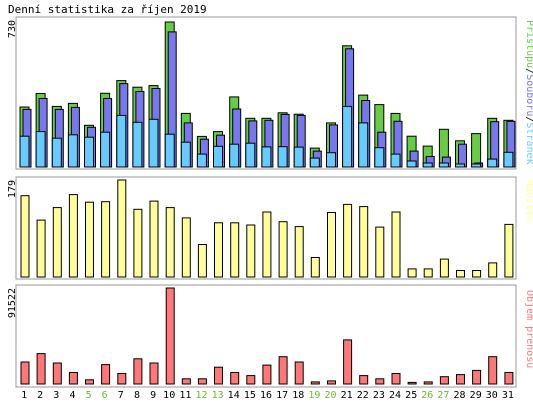 The height and width of the screenshot is (405, 533). Describe the element at coordinates (476, 150) in the screenshot. I see `hits-bar` at that location.